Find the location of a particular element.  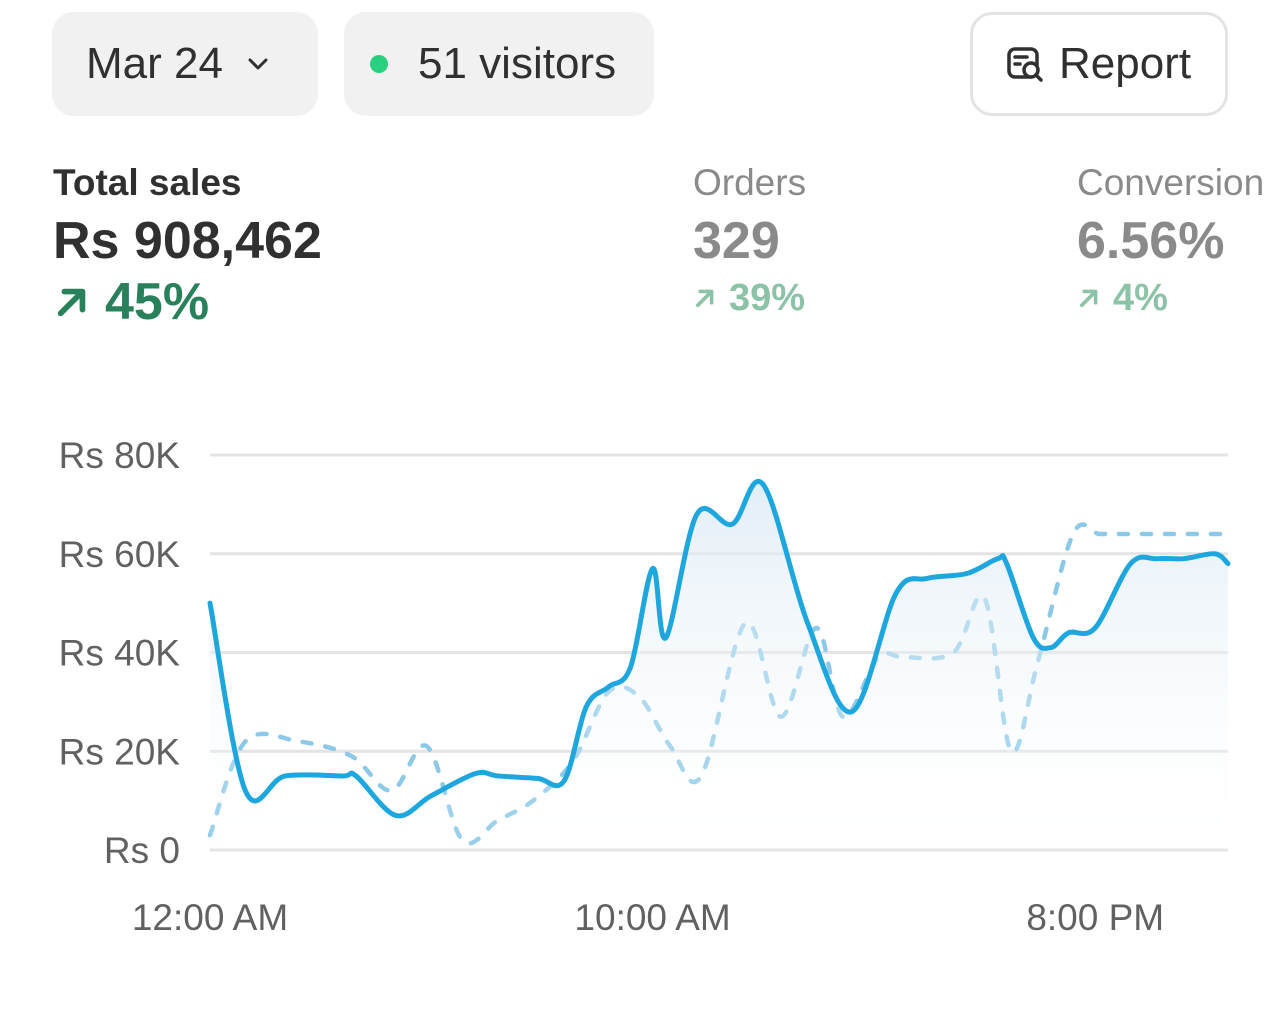

live-status-dot-icon is located at coordinates (379, 64).